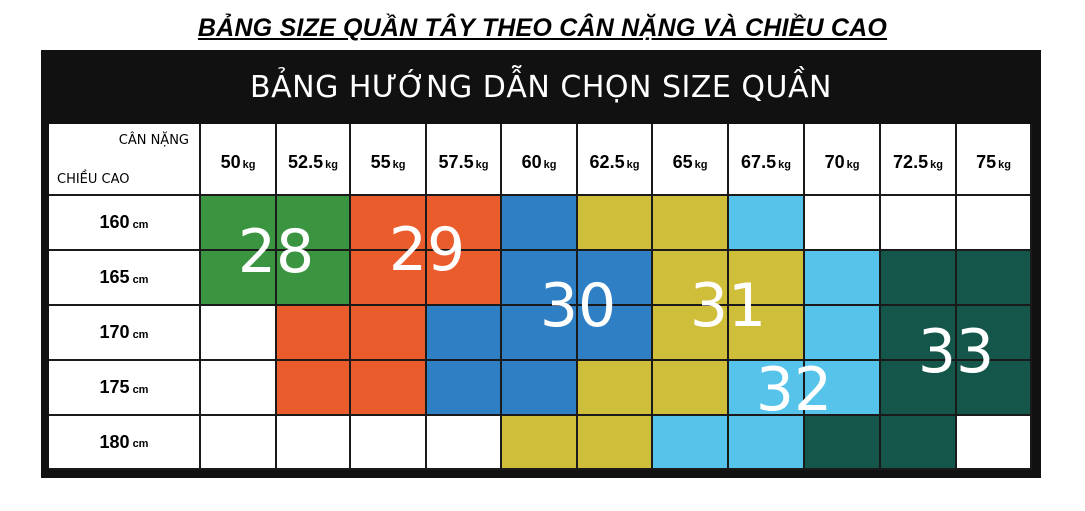 The width and height of the screenshot is (1085, 511). I want to click on size-32-label: 32, so click(794, 390).